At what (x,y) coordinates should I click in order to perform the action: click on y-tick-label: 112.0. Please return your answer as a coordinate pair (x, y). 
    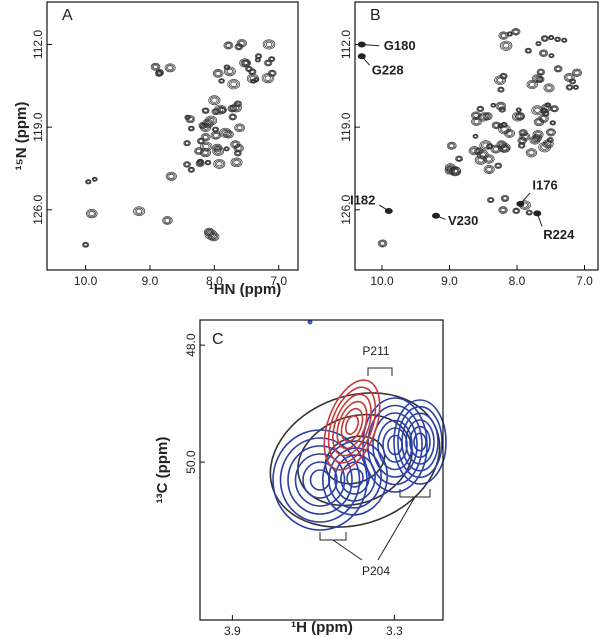
    Looking at the image, I should click on (346, 44).